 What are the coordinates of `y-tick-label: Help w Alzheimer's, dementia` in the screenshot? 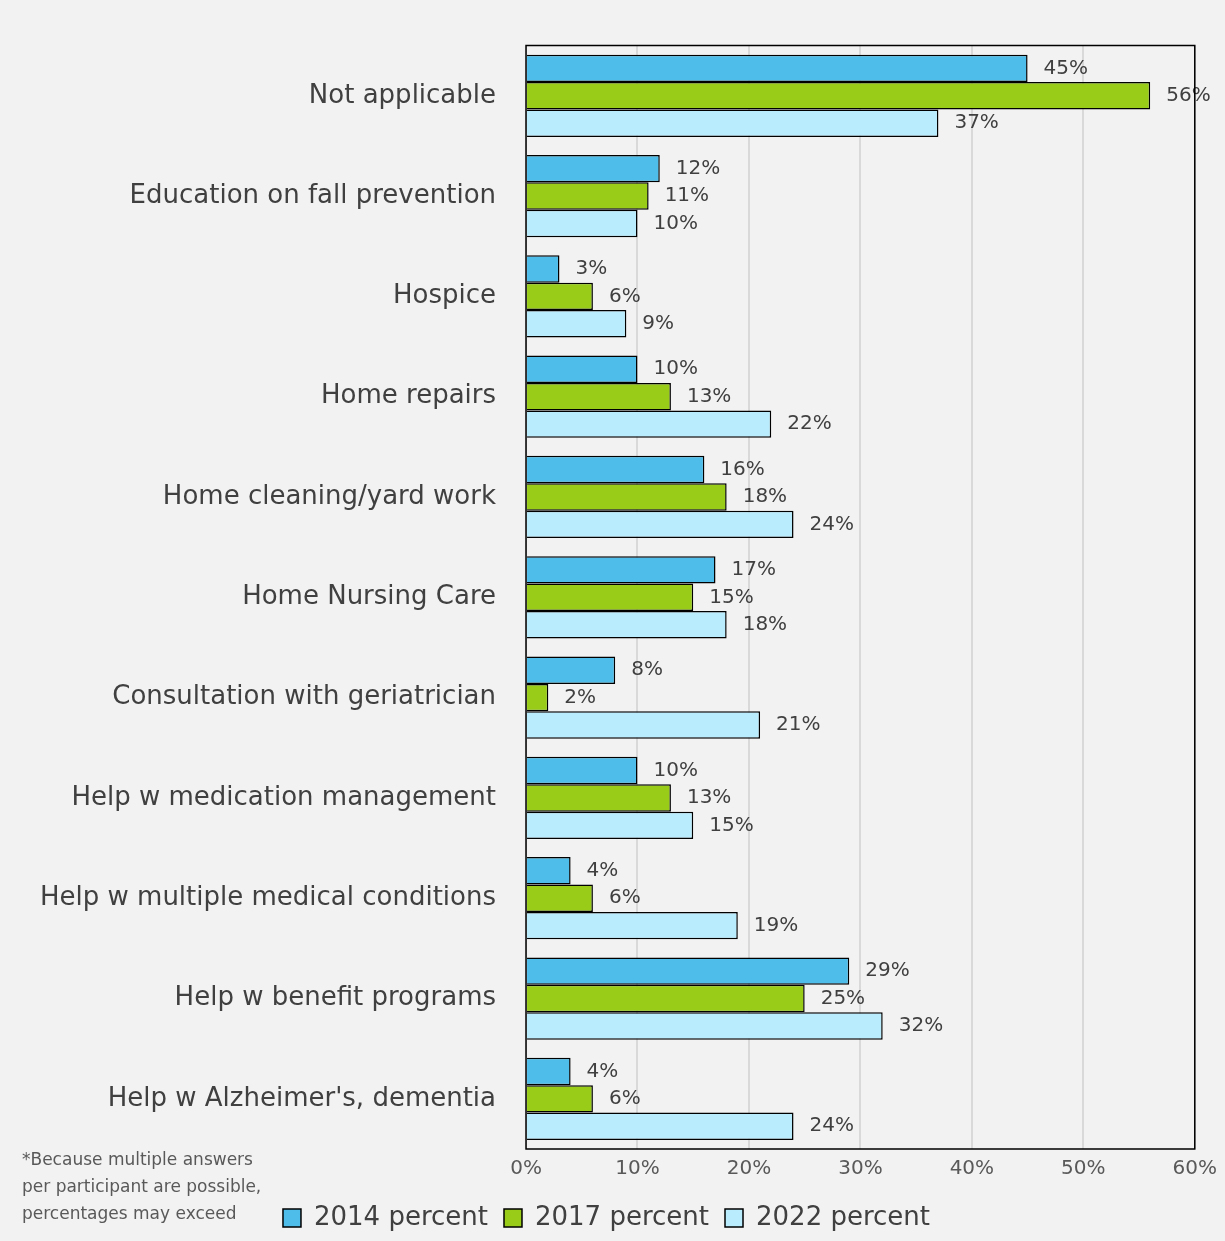 It's located at (302, 1096).